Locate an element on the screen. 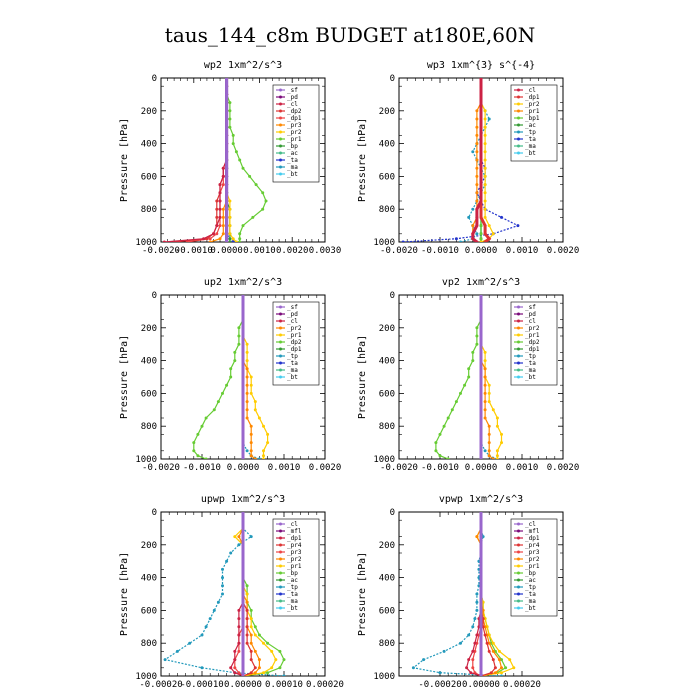  series-line-cl is located at coordinates (477, 160).